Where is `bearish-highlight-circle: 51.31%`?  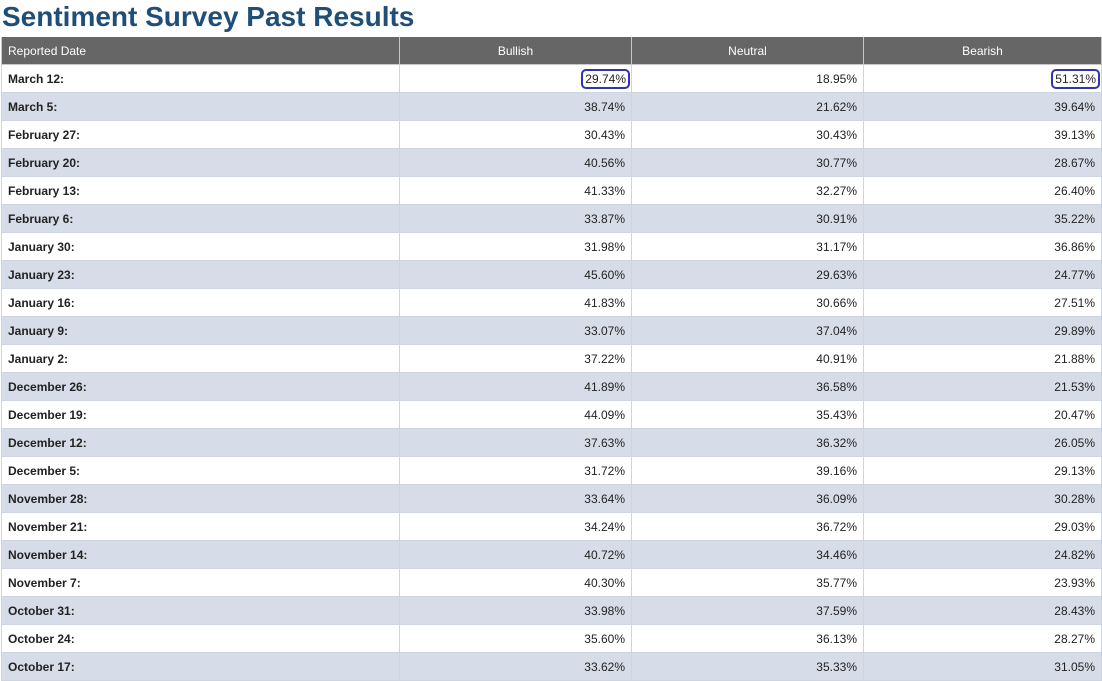 bearish-highlight-circle: 51.31% is located at coordinates (1075, 78).